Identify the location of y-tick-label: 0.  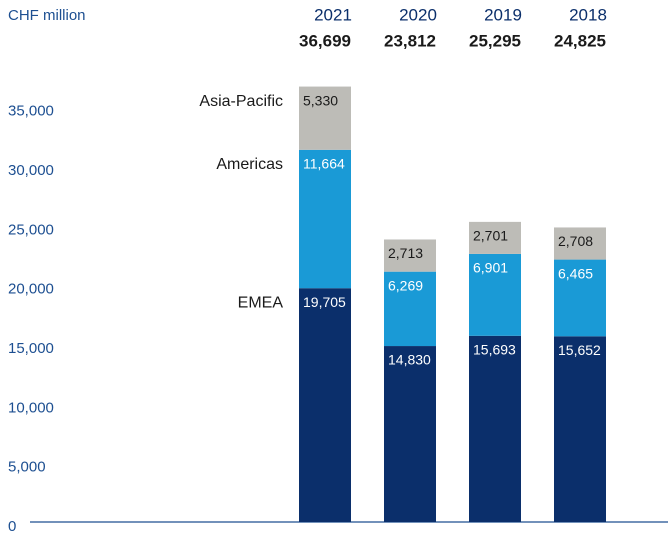
(12, 525).